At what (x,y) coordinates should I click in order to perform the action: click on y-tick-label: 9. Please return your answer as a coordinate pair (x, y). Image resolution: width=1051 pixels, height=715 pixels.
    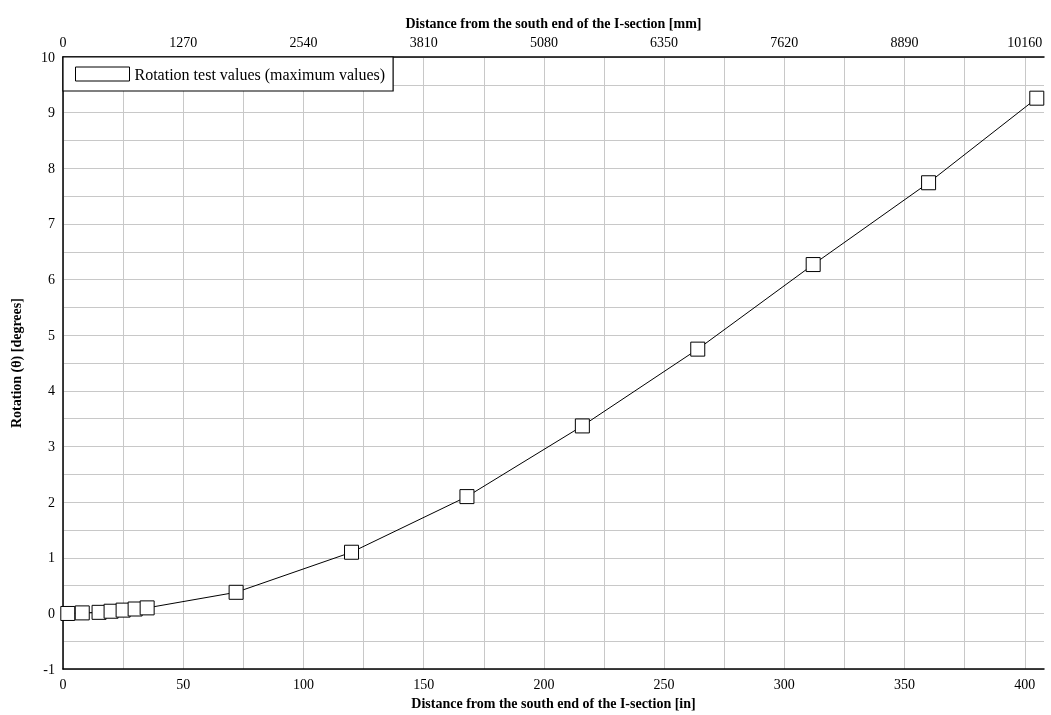
    Looking at the image, I should click on (51, 113).